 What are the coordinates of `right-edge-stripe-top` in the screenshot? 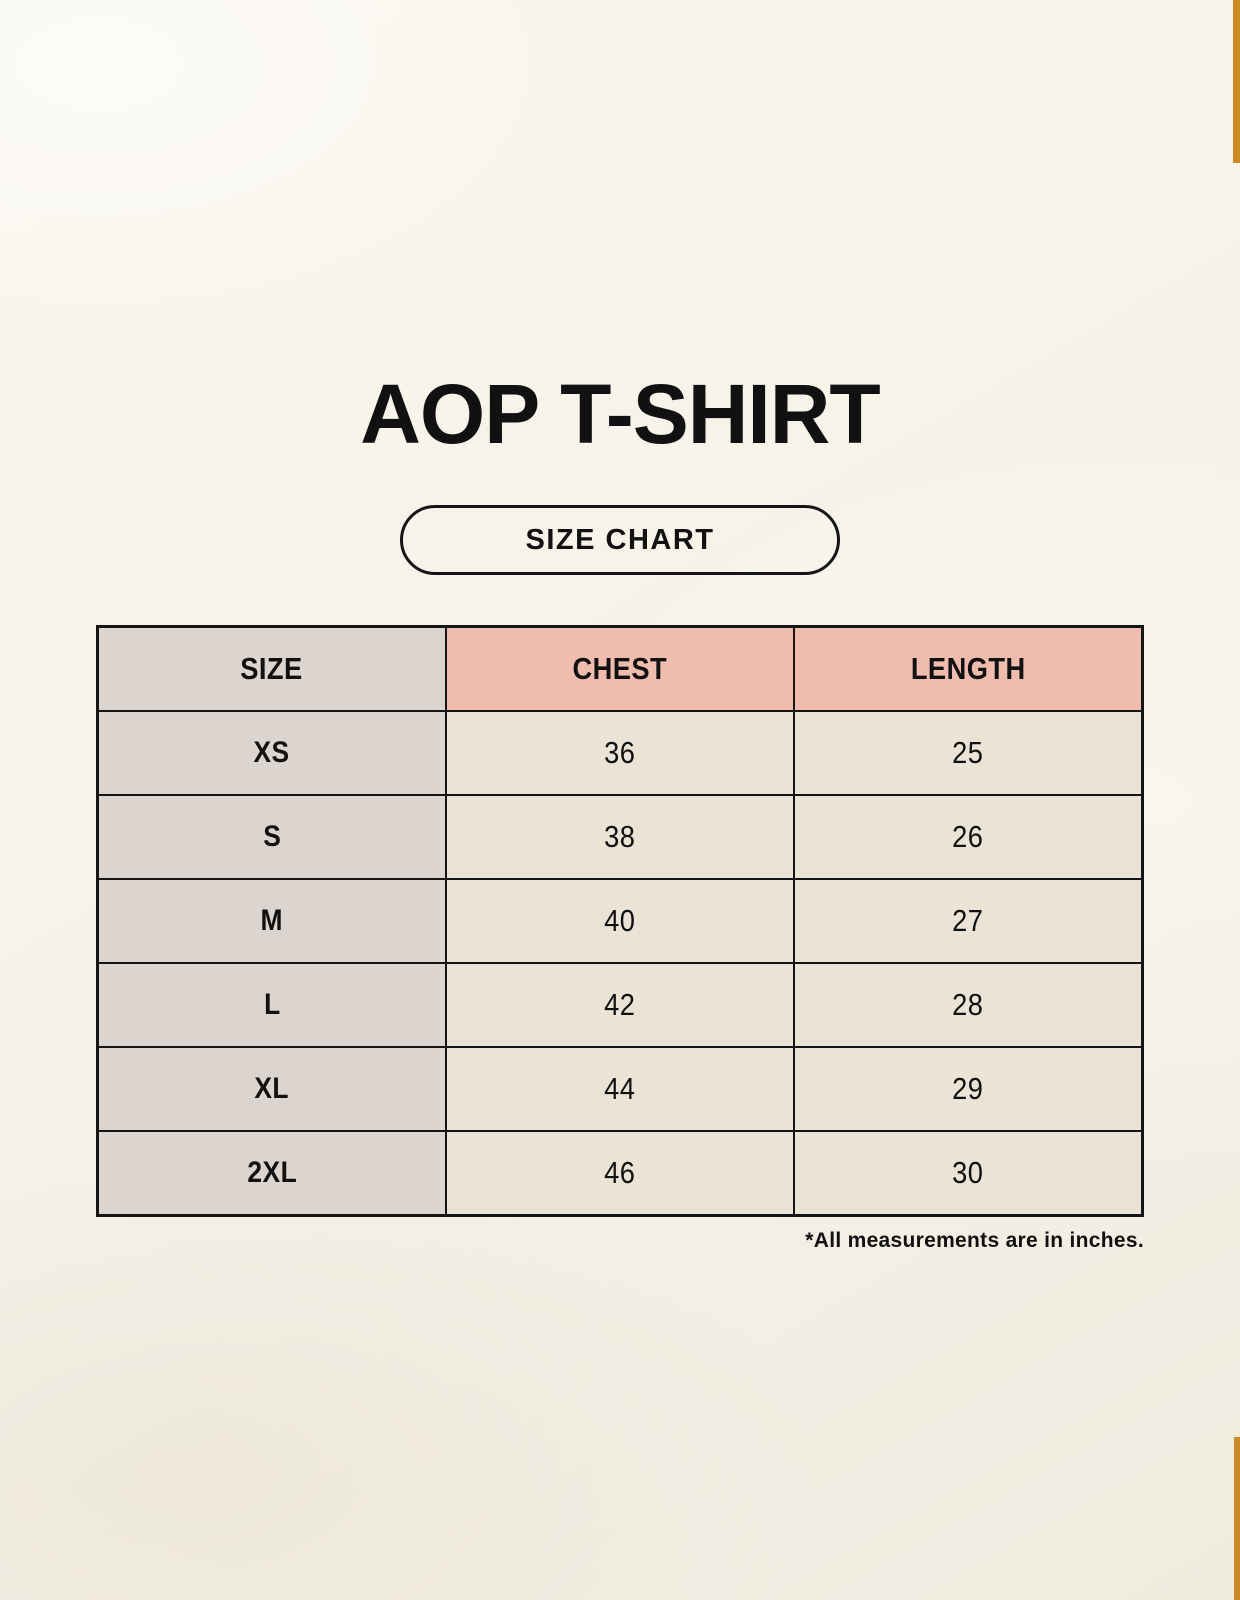 It's located at (1236, 81).